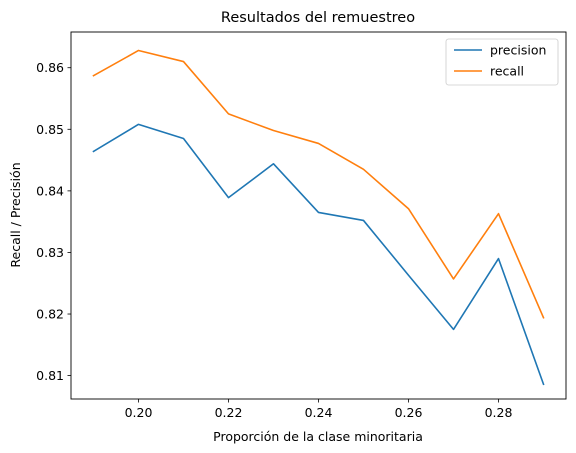  What do you see at coordinates (229, 412) in the screenshot?
I see `x-tick-label: 0.22` at bounding box center [229, 412].